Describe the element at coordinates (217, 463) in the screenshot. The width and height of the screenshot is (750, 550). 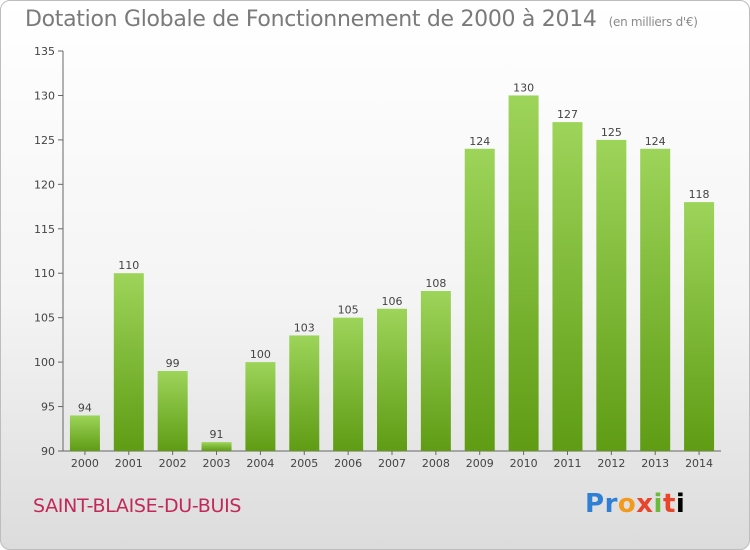
I see `x-tick-label-2003: 2003` at that location.